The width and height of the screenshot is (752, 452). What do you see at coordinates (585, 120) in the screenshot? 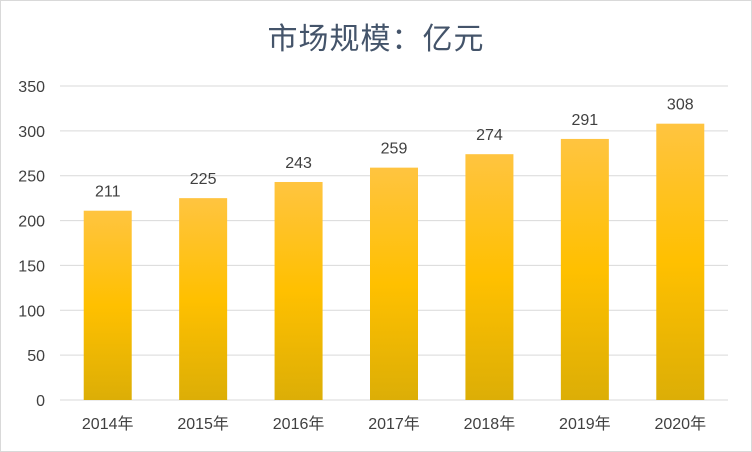
I see `data-label: 291` at bounding box center [585, 120].